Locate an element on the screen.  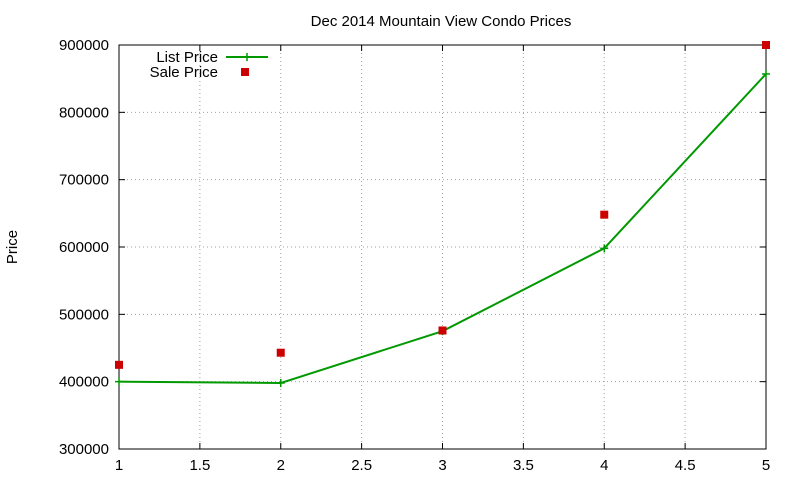
x-tick-label-3: 2.5 is located at coordinates (361, 465).